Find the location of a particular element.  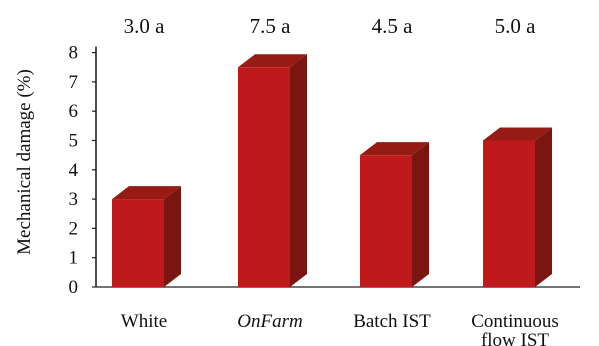

y-tick-label: 6 is located at coordinates (74, 111).